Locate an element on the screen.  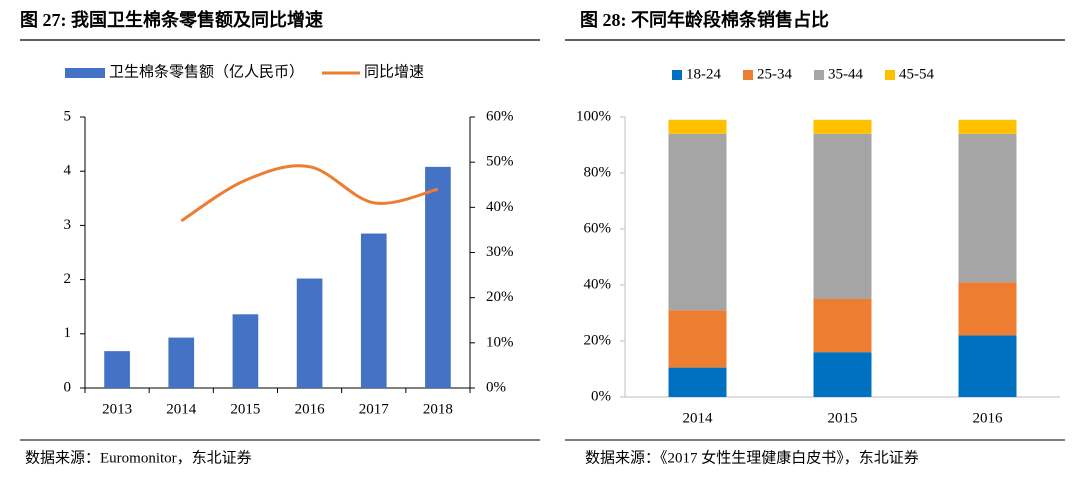
y-tick-label: 5 is located at coordinates (68, 116).